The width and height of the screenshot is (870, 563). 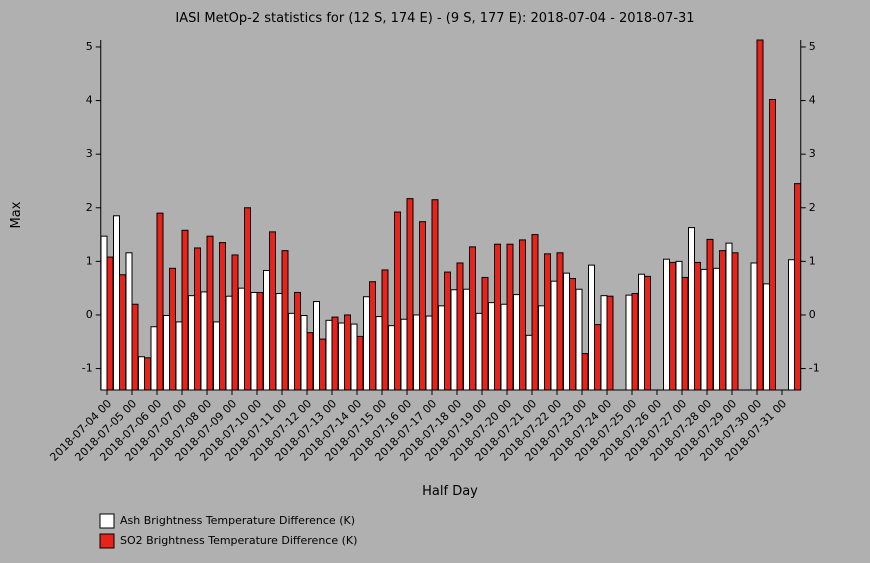 What do you see at coordinates (812, 260) in the screenshot?
I see `y2-tick-label: 1` at bounding box center [812, 260].